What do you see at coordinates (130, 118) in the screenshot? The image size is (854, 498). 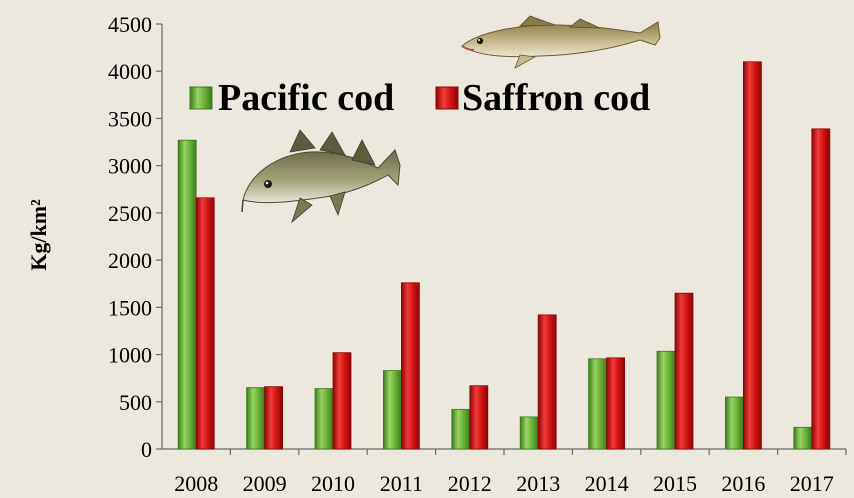 I see `y-tick-label: 3500` at bounding box center [130, 118].